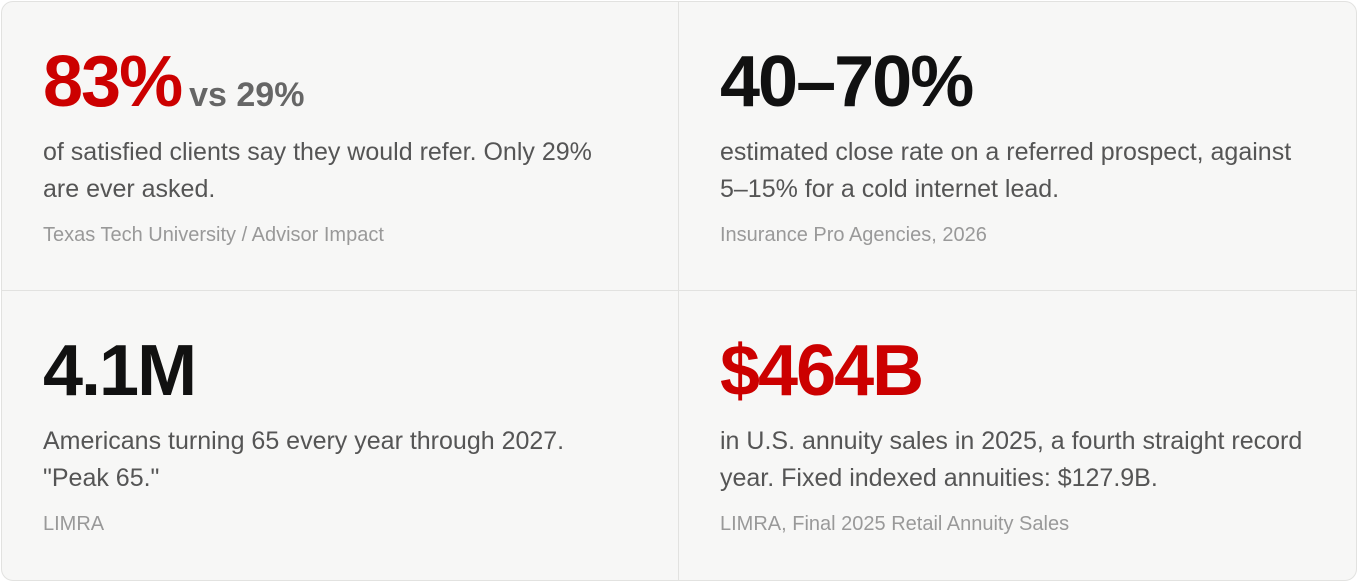 This screenshot has width=1360, height=584. Describe the element at coordinates (895, 524) in the screenshot. I see `stat-source: LIMRA, Final 2025 Retail Annuity Sales` at that location.